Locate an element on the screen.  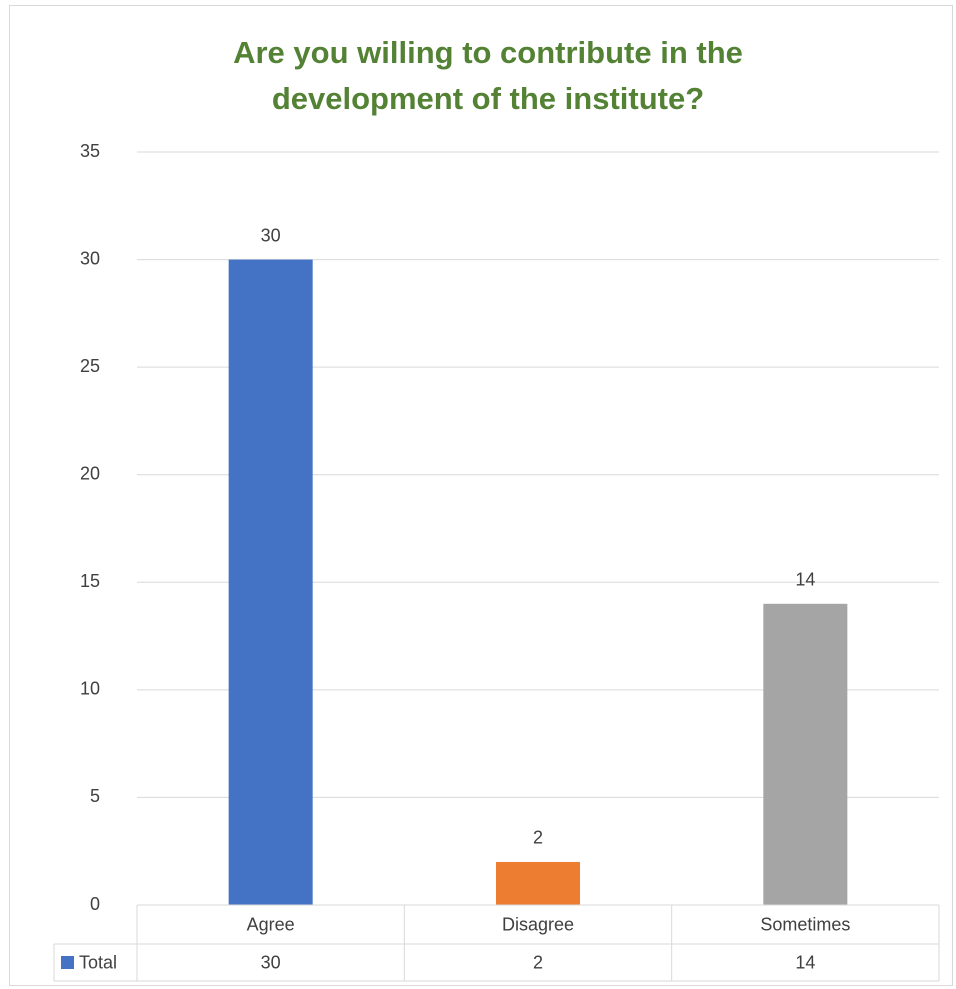
y-tick-label: 5 is located at coordinates (95, 796).